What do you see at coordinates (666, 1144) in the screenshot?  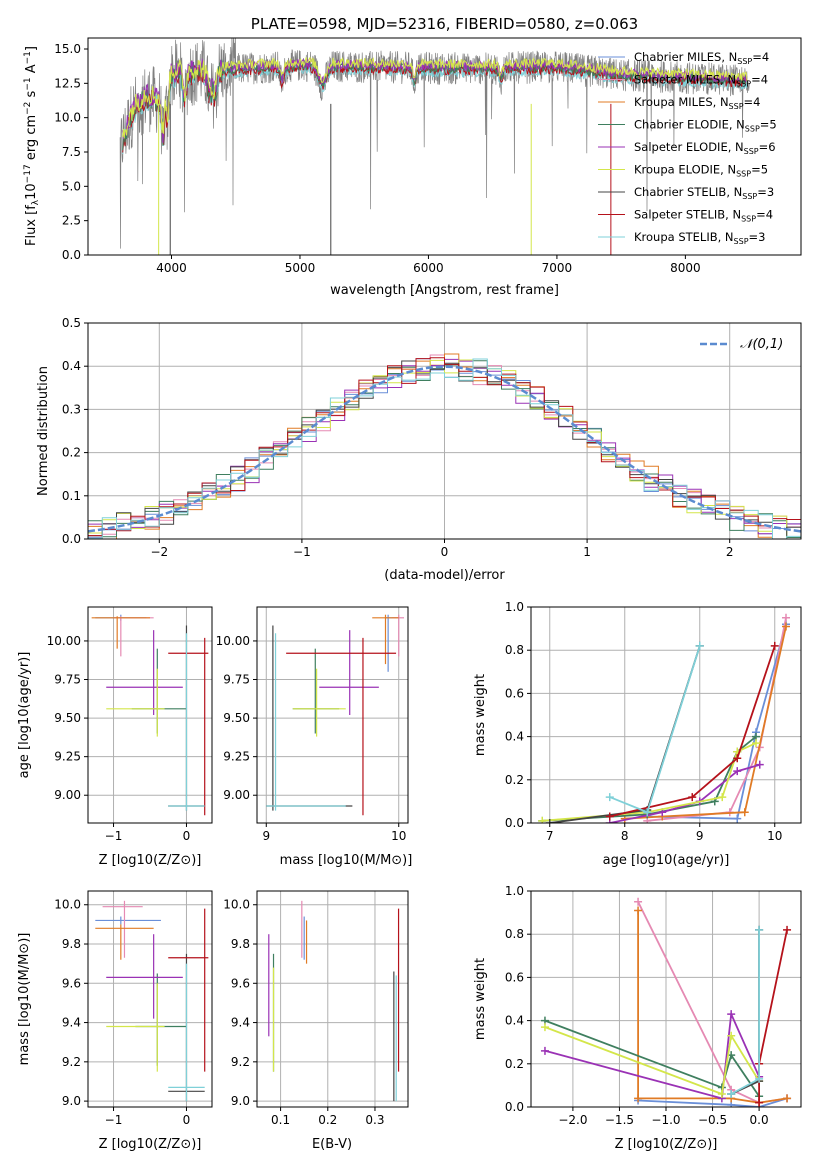 I see `weight-vs-metallicity-xlabel: Z [log10(Z/Z⊙)]` at bounding box center [666, 1144].